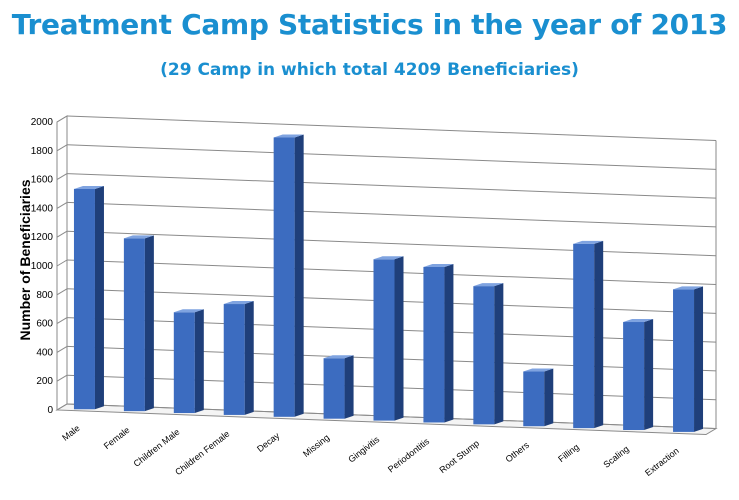 The height and width of the screenshot is (500, 739). Describe the element at coordinates (117, 438) in the screenshot. I see `x-category-label: Female` at that location.